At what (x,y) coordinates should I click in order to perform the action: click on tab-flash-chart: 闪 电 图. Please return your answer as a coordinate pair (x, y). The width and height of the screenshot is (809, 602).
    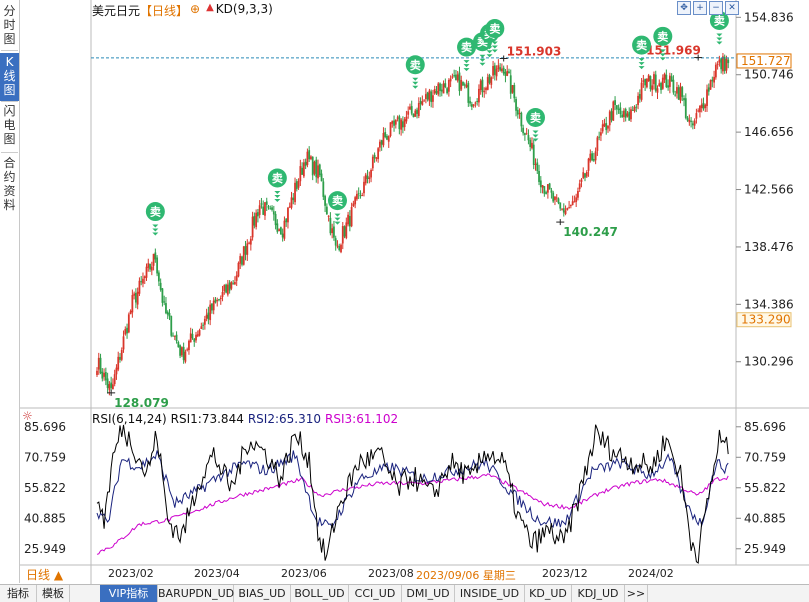
    Looking at the image, I should click on (9, 125).